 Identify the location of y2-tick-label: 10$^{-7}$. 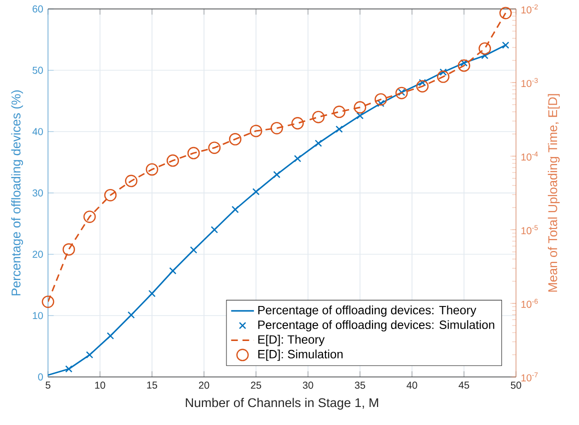
(529, 377).